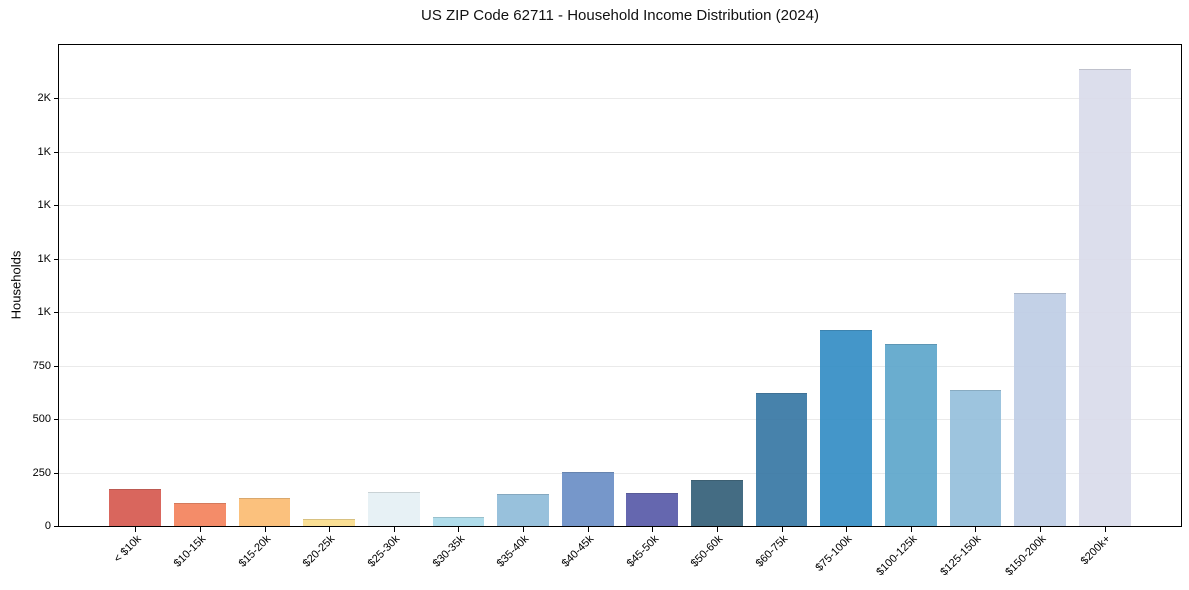  Describe the element at coordinates (846, 428) in the screenshot. I see `bar-75-100k` at that location.